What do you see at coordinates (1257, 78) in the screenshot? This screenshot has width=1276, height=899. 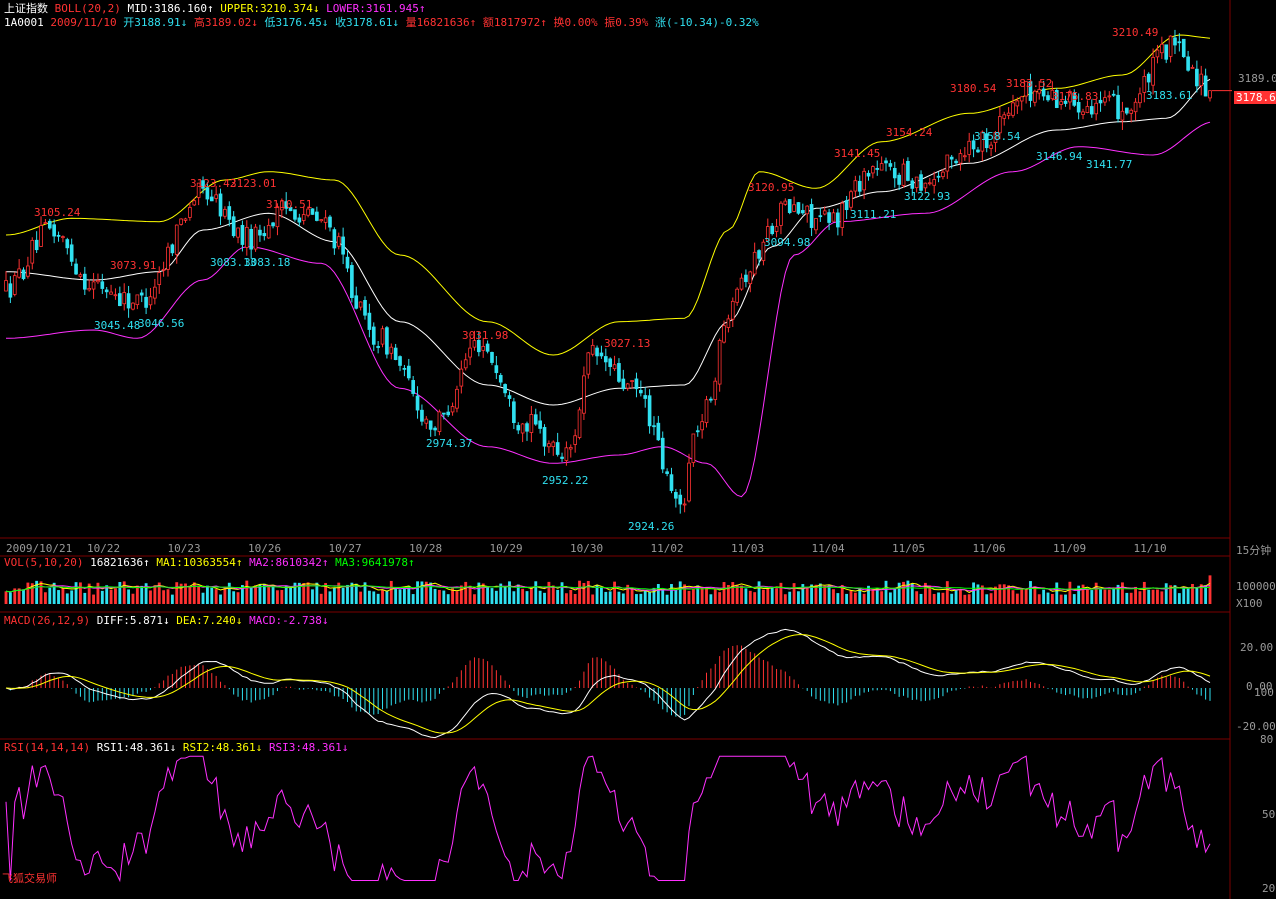 I see `price-axis-label: 3189.0` at bounding box center [1257, 78].